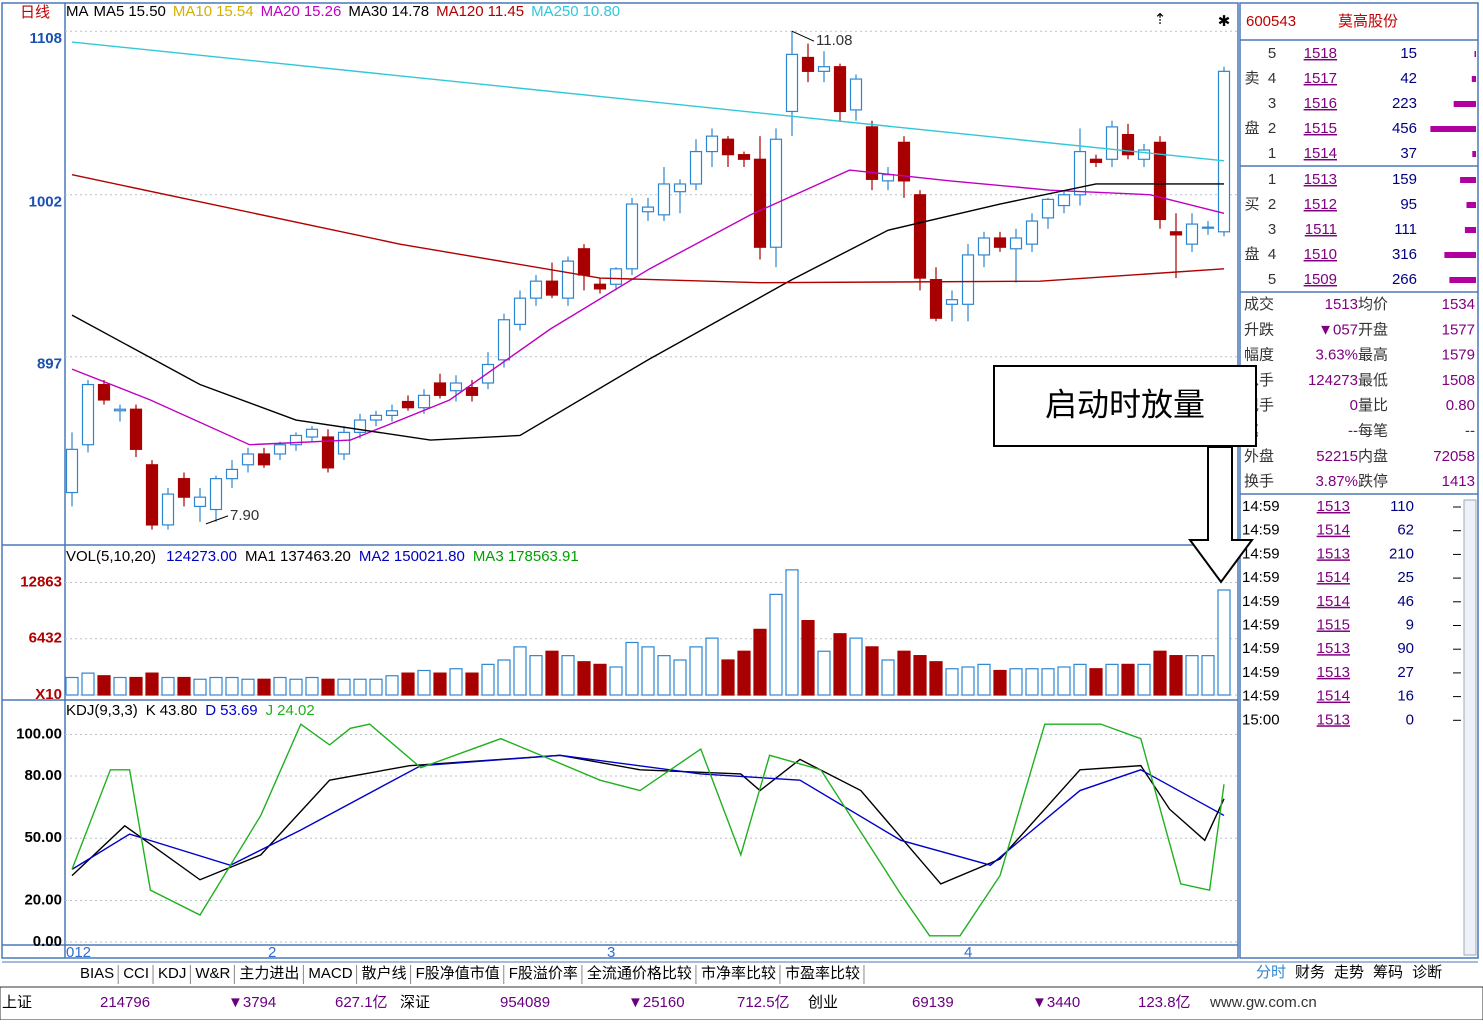  Describe the element at coordinates (172, 973) in the screenshot. I see `indicator-tab: KDJ` at that location.